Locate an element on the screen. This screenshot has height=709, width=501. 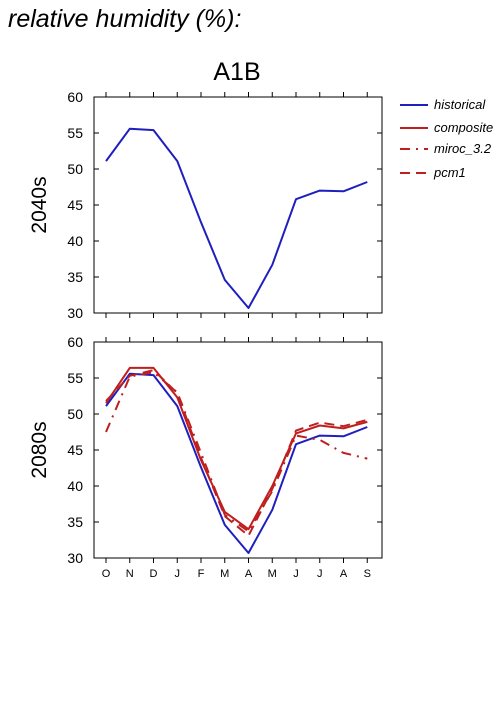
legend: historical composite miroc_3.2 pcm1 is located at coordinates (446, 138).